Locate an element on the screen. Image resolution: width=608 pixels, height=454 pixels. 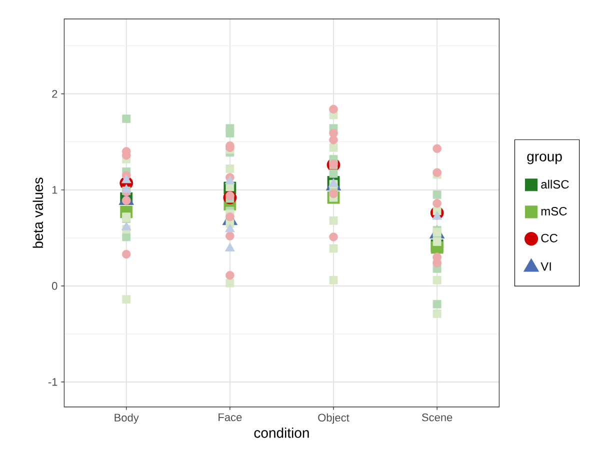
x-tick-label: Face is located at coordinates (230, 417).